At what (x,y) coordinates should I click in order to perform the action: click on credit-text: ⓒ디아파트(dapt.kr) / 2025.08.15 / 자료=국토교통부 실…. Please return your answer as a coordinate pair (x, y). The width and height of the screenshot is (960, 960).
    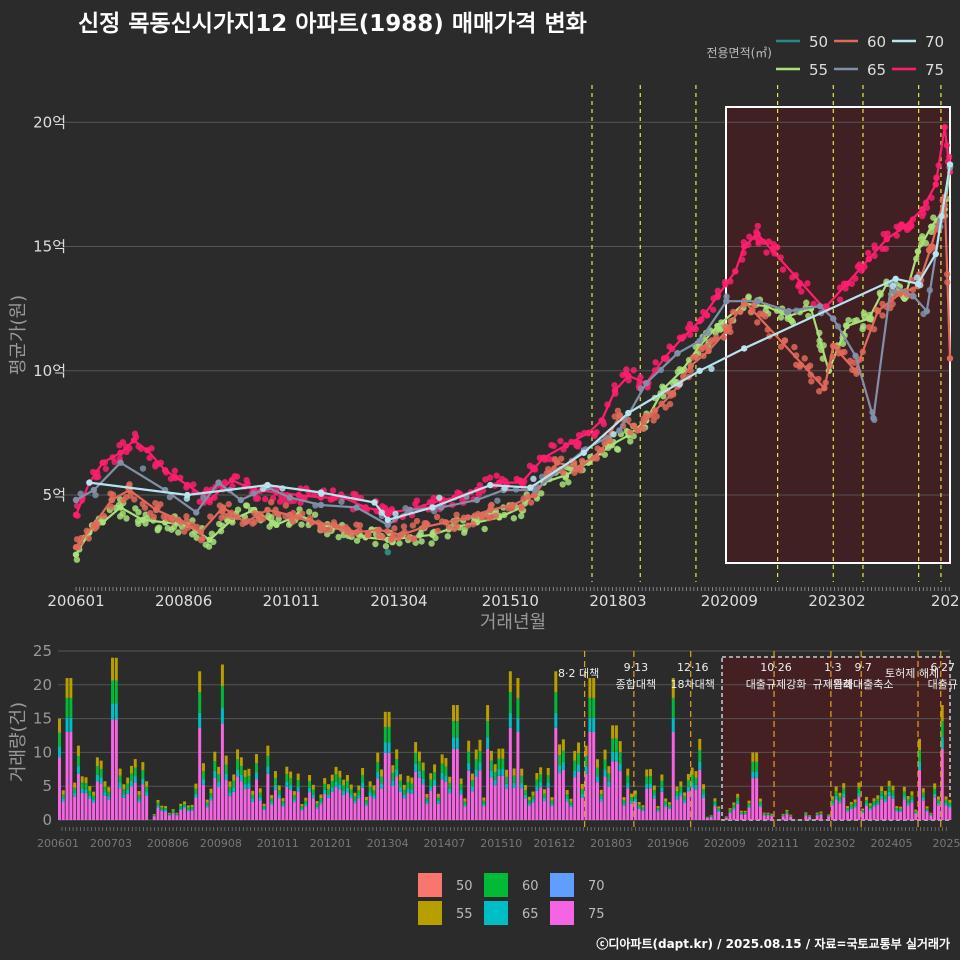
    Looking at the image, I should click on (773, 944).